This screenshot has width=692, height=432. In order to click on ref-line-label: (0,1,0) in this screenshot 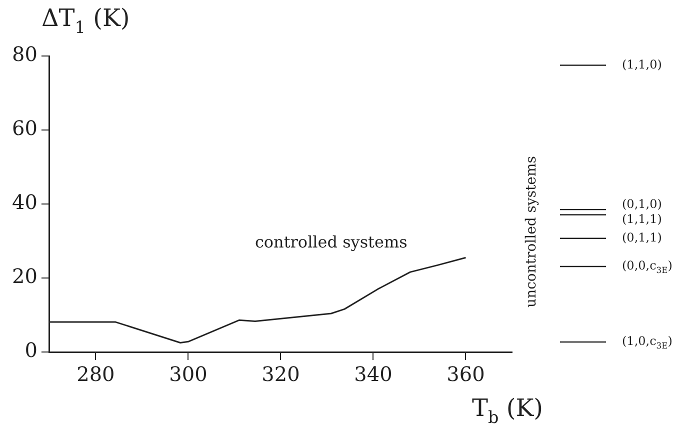, I will do `click(642, 203)`.